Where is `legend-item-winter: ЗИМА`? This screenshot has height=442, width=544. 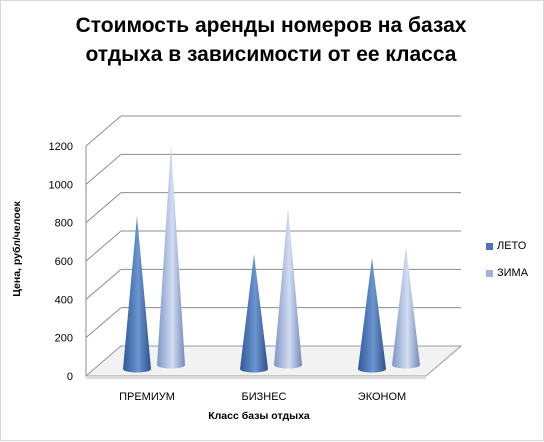
legend-item-winter: ЗИМА is located at coordinates (507, 273).